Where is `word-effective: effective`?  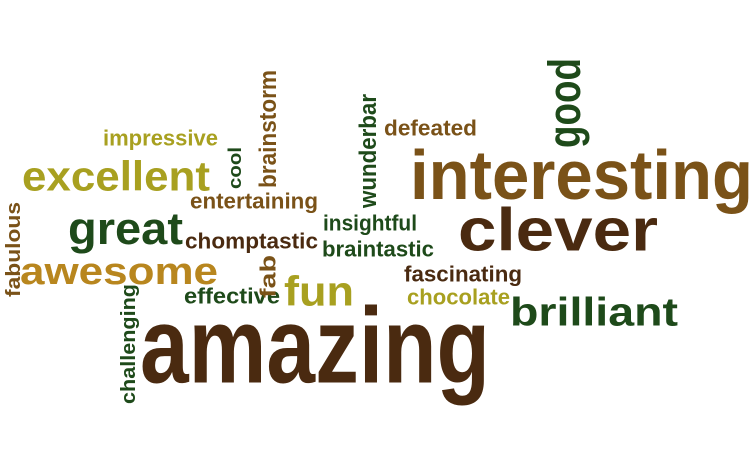
word-effective: effective is located at coordinates (232, 296).